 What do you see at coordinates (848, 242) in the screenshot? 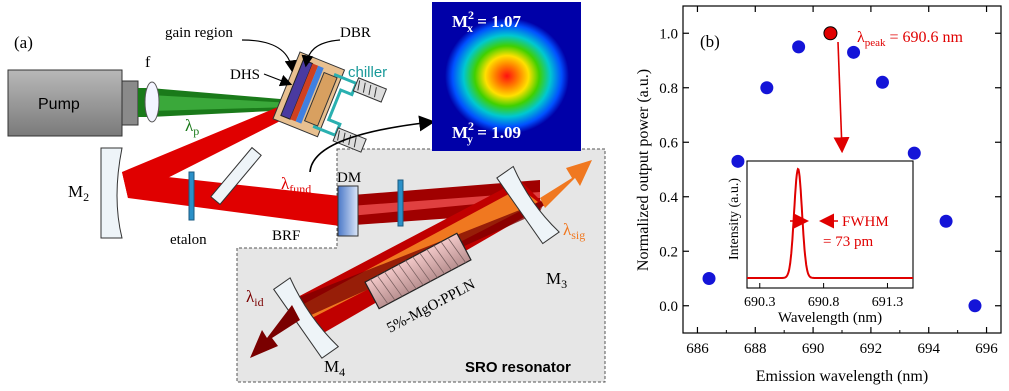
I see `fwhm-value: = 73 pm` at bounding box center [848, 242].